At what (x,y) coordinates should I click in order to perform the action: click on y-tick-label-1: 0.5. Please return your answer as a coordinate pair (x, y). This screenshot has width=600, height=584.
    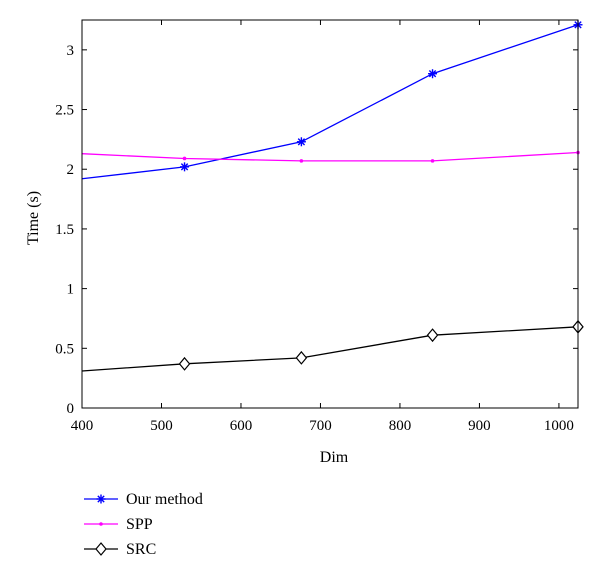
    Looking at the image, I should click on (64, 349).